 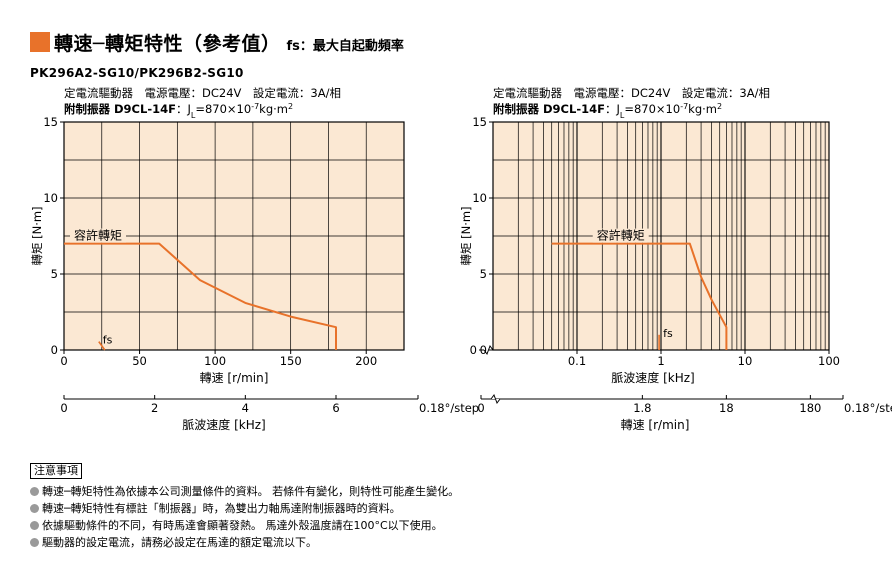 I want to click on x-tick-label: 50, so click(x=139, y=361).